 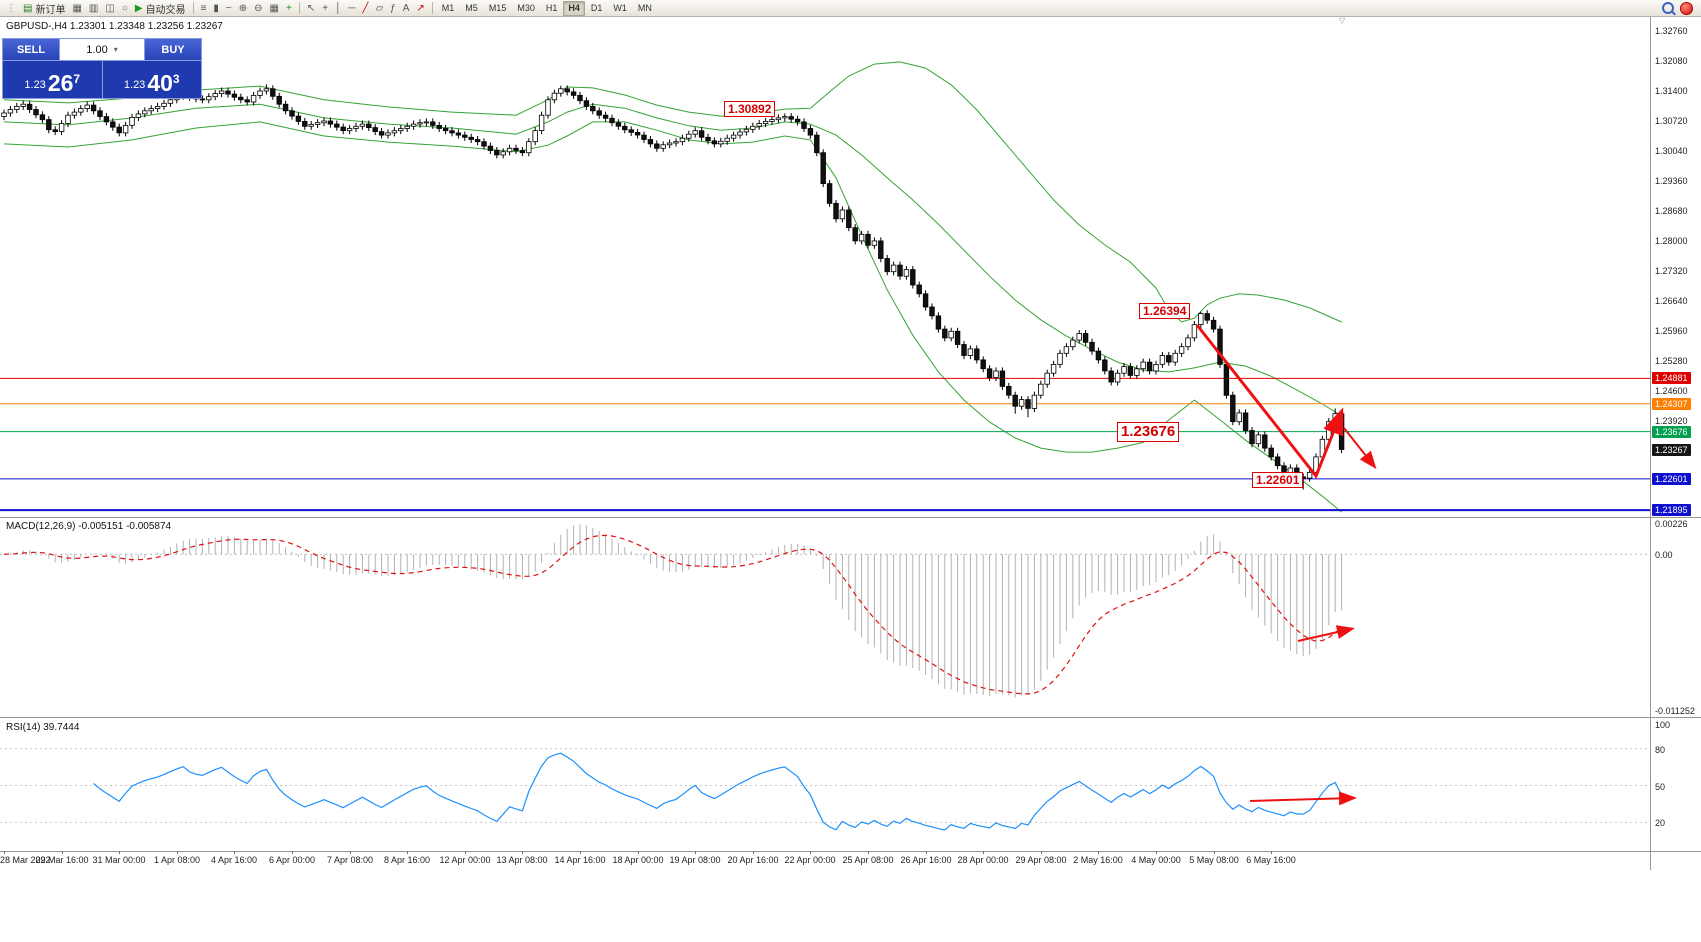 I want to click on profiles-icon: ▥, so click(x=93, y=8).